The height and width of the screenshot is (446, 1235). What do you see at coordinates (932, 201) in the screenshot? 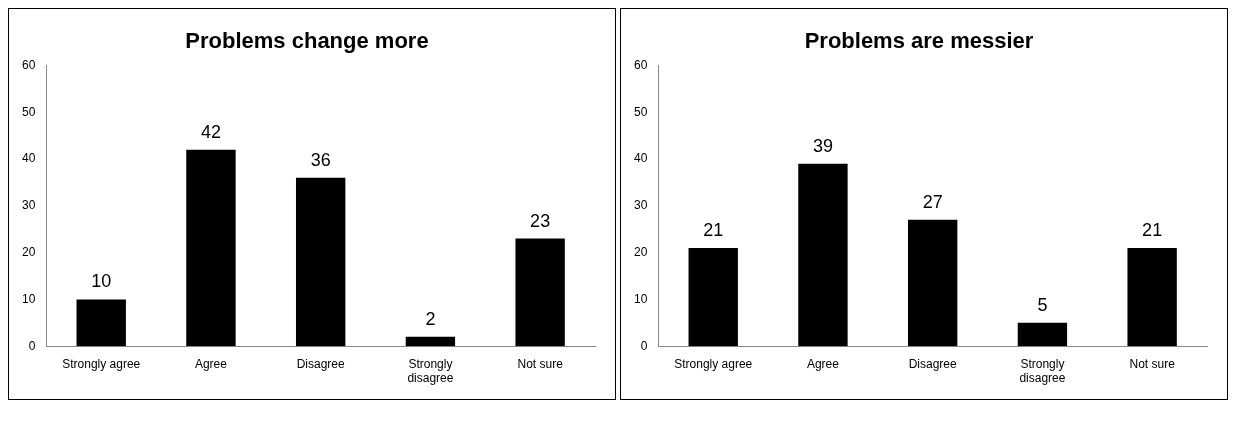
I see `data-label: 27` at bounding box center [932, 201].